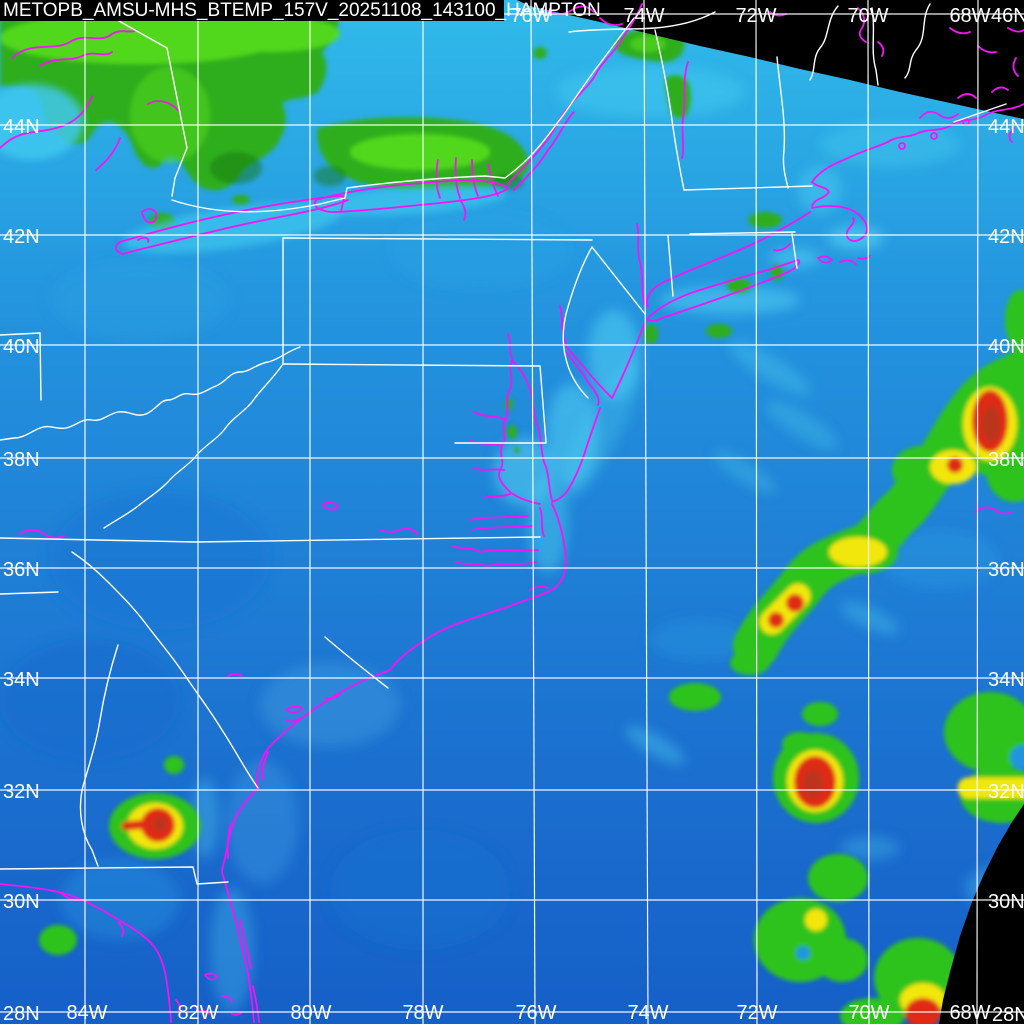  I want to click on lon-label-top: 74W, so click(643, 16).